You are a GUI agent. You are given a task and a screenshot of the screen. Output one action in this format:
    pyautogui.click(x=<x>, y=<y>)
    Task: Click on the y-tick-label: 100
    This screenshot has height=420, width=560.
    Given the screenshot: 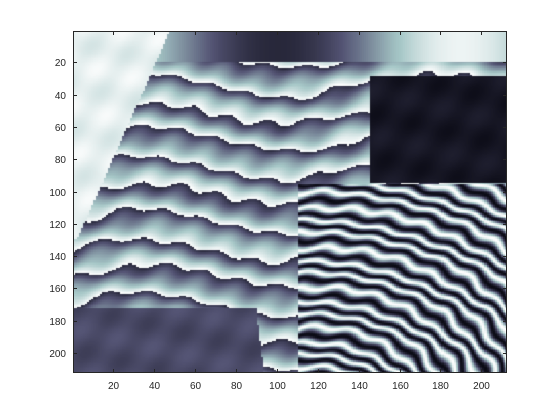 What is the action you would take?
    pyautogui.click(x=57, y=193)
    